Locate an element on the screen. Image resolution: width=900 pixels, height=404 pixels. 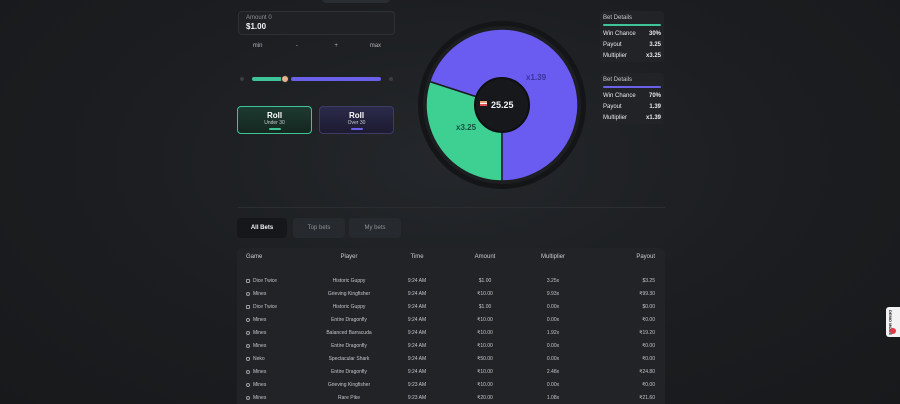
roll-over-button: Roll Over 30 is located at coordinates (356, 120).